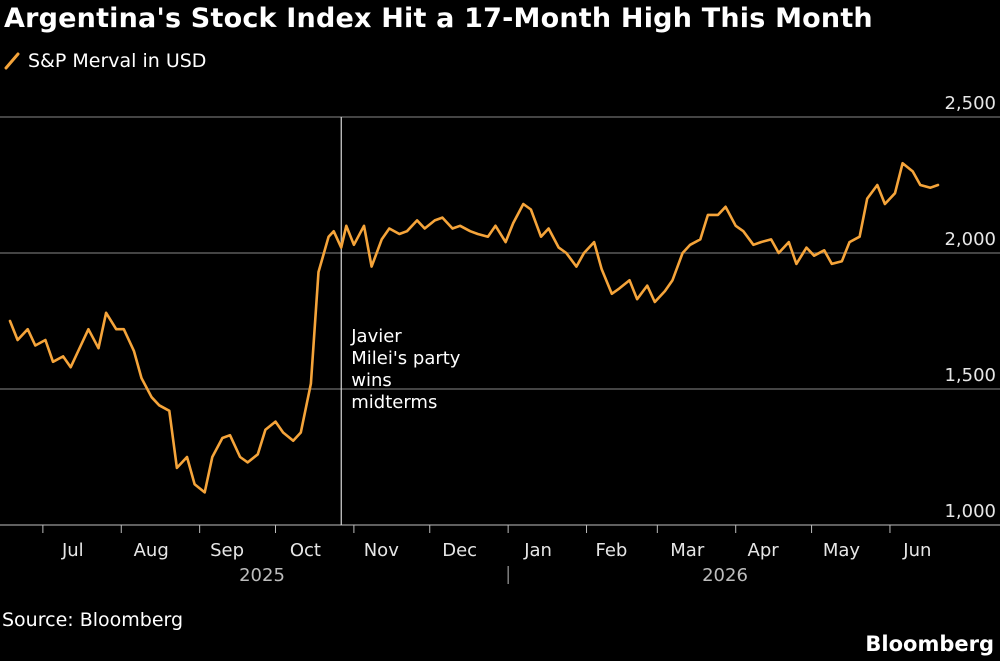 Image resolution: width=1000 pixels, height=661 pixels. I want to click on x-tick-label: Dec, so click(459, 550).